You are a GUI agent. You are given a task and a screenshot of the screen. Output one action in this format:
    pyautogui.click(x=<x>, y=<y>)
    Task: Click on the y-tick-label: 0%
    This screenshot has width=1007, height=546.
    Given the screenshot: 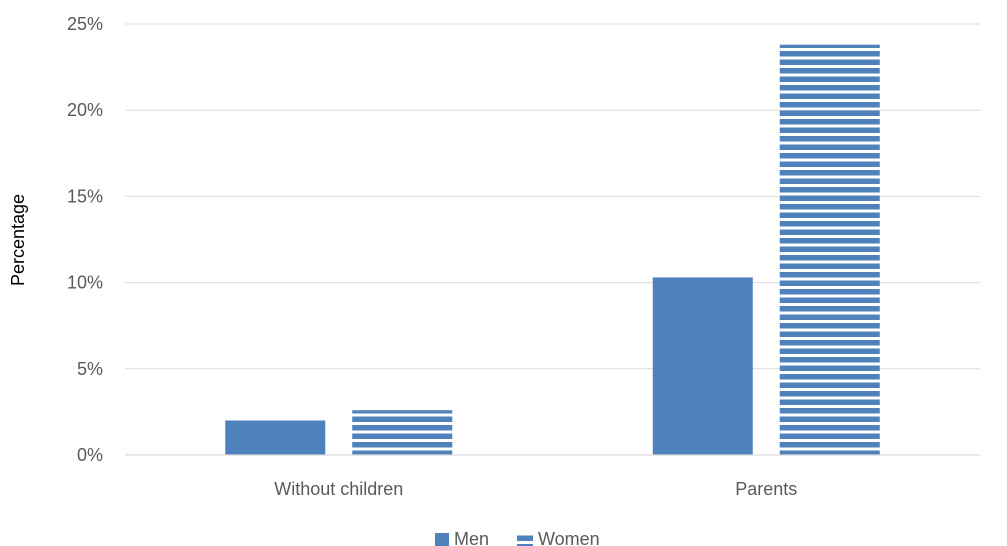 What is the action you would take?
    pyautogui.click(x=90, y=455)
    